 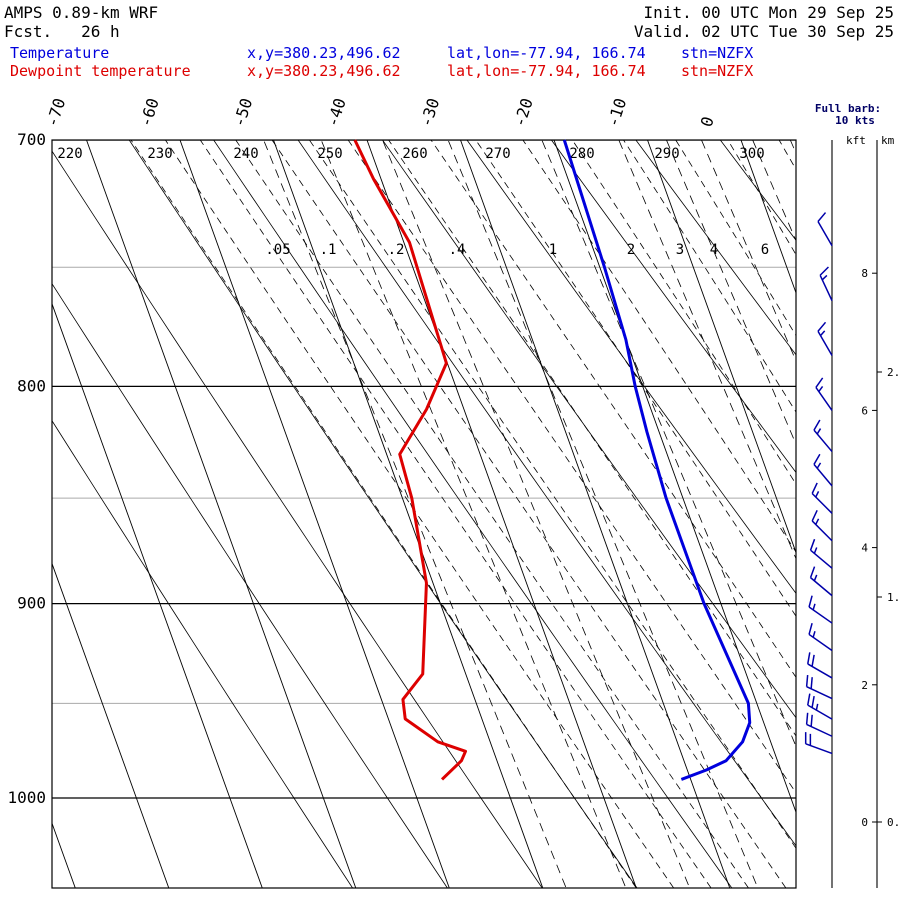 What do you see at coordinates (410, 460) in the screenshot?
I see `dewpoint-profile` at bounding box center [410, 460].